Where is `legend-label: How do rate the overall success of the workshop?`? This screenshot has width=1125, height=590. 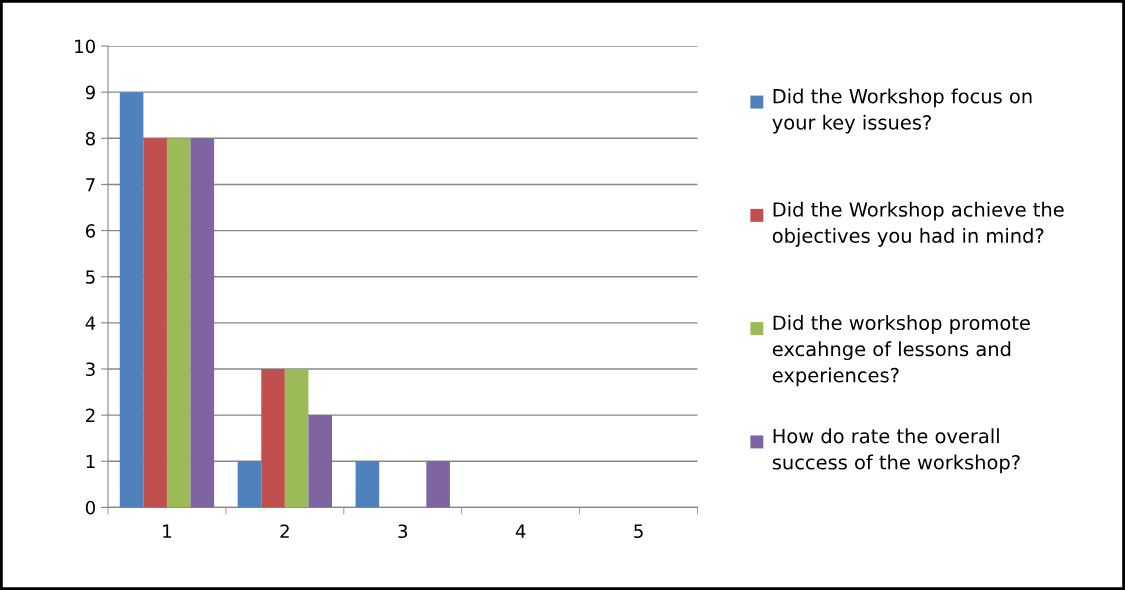
legend-label: How do rate the overall success of the workshop? is located at coordinates (896, 451).